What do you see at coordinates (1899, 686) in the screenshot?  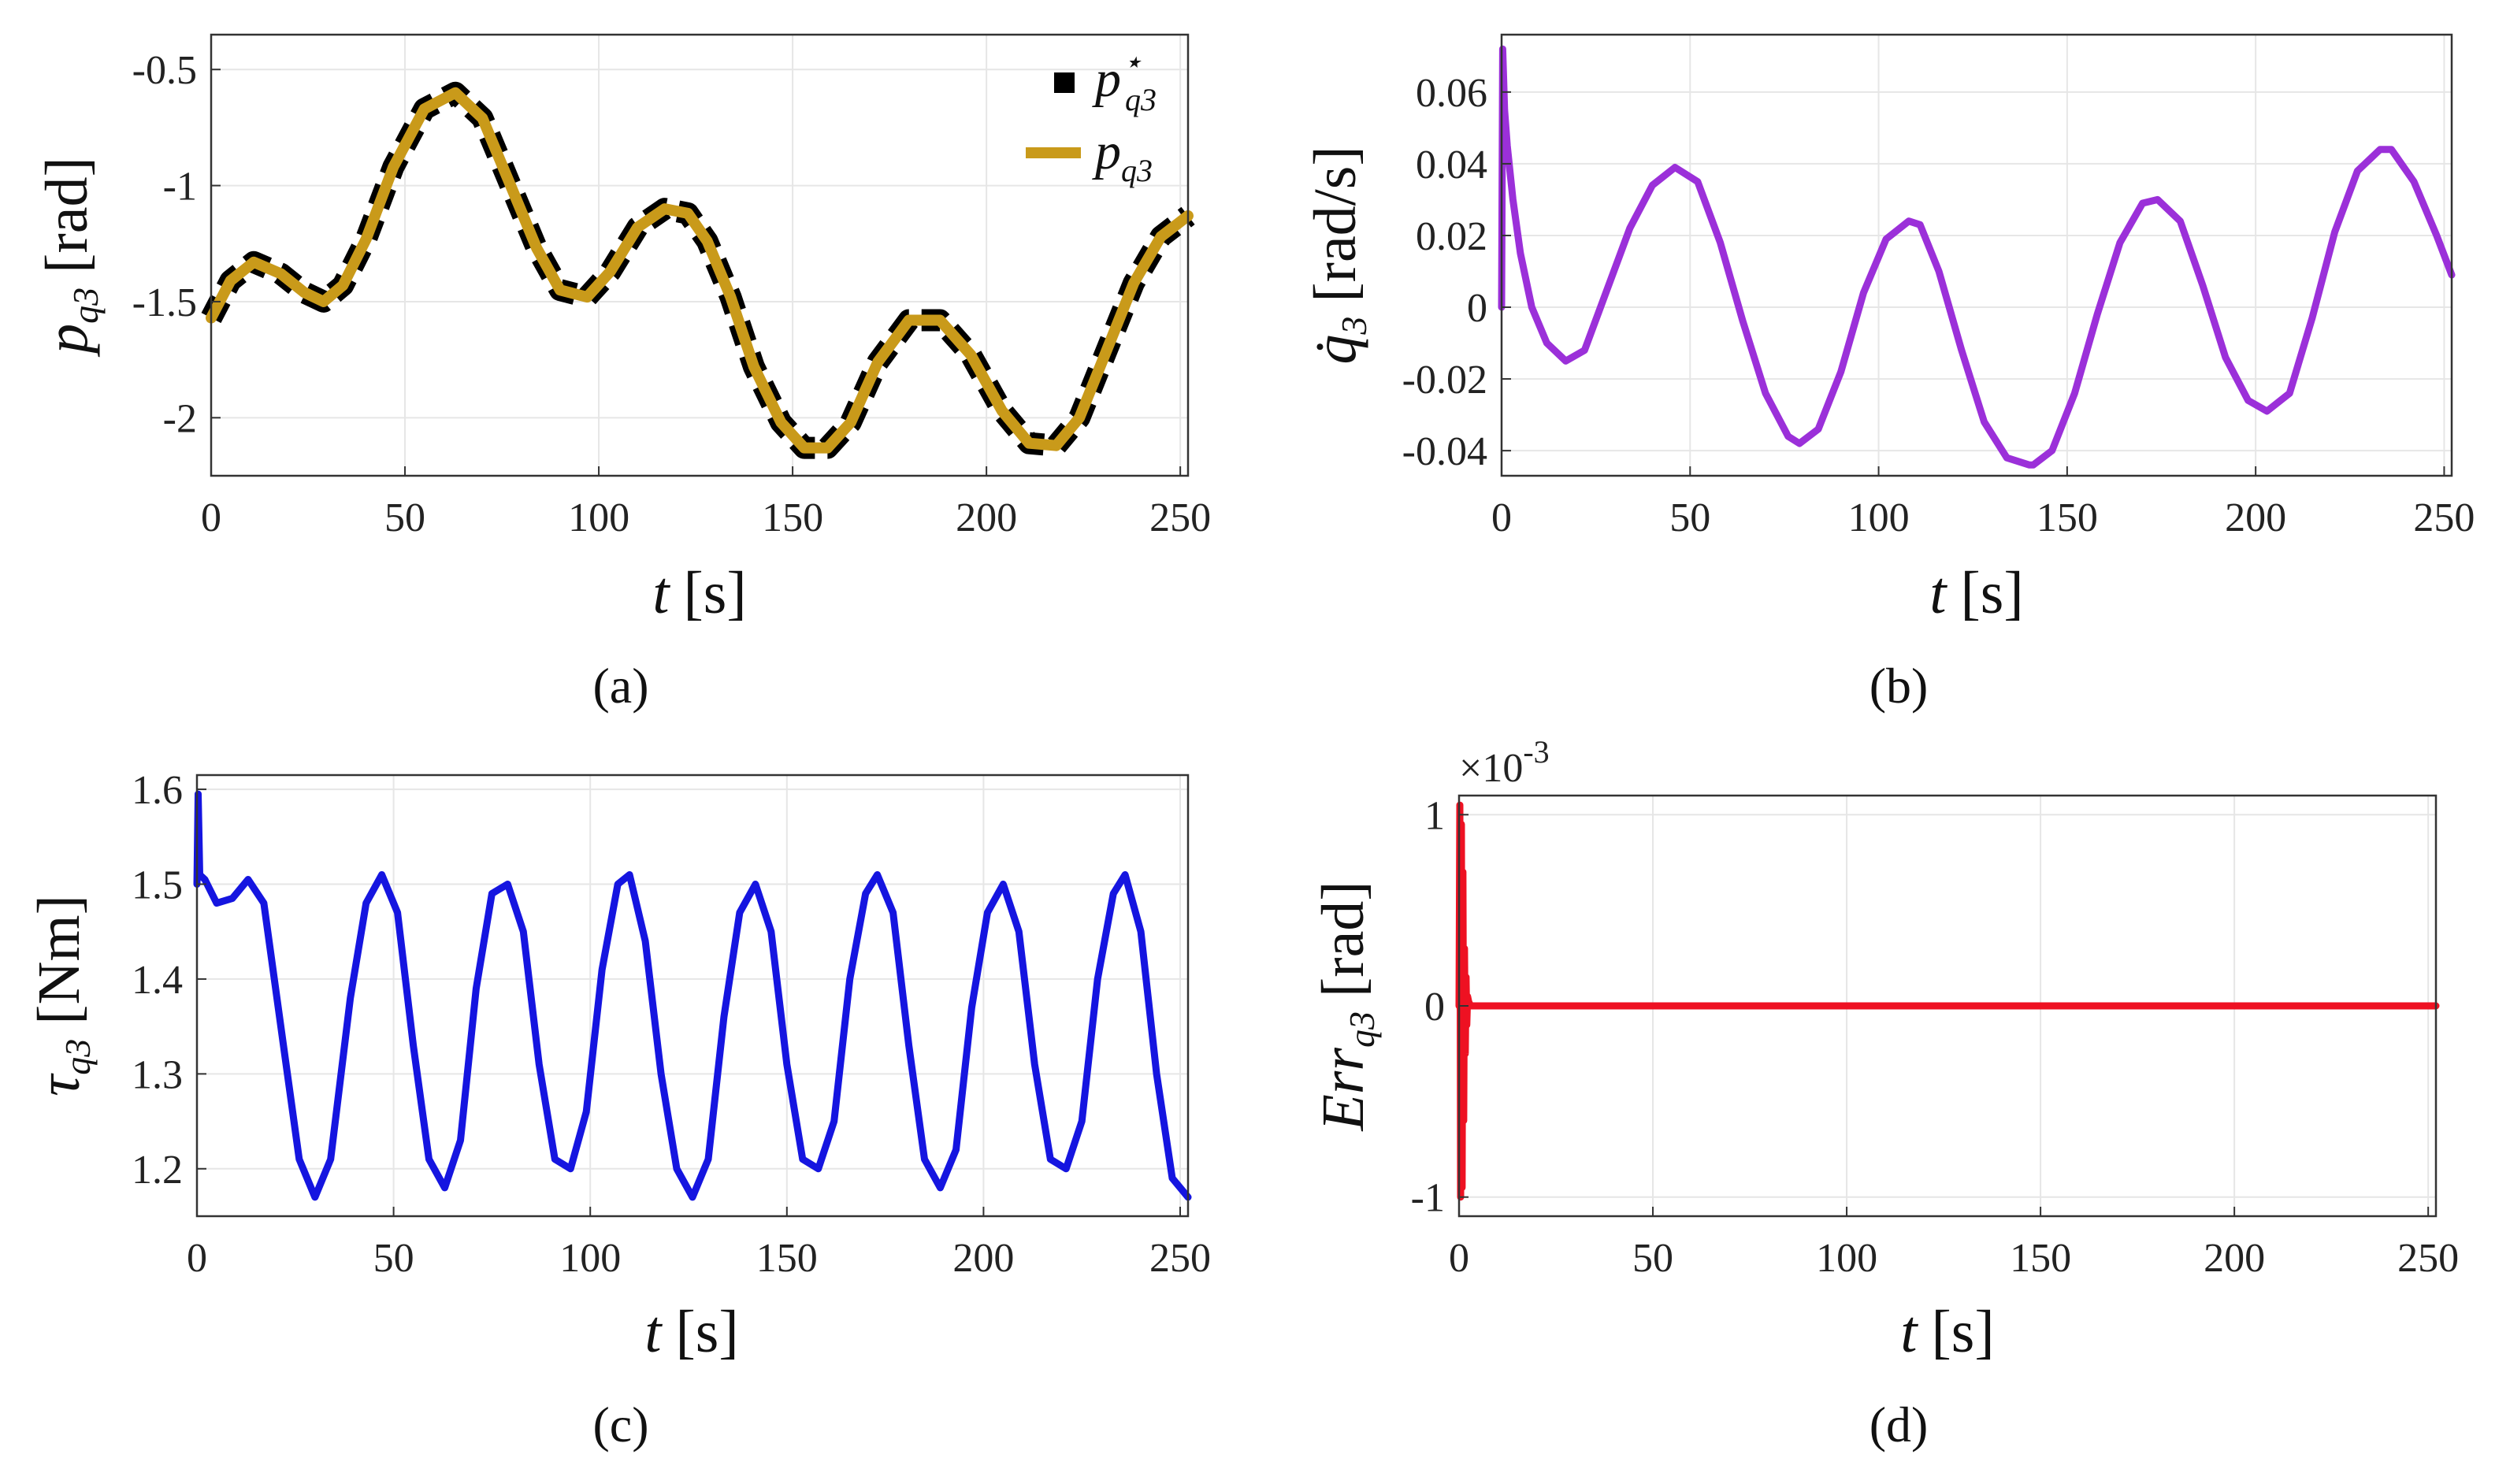 I see `caption-b: (b)` at bounding box center [1899, 686].